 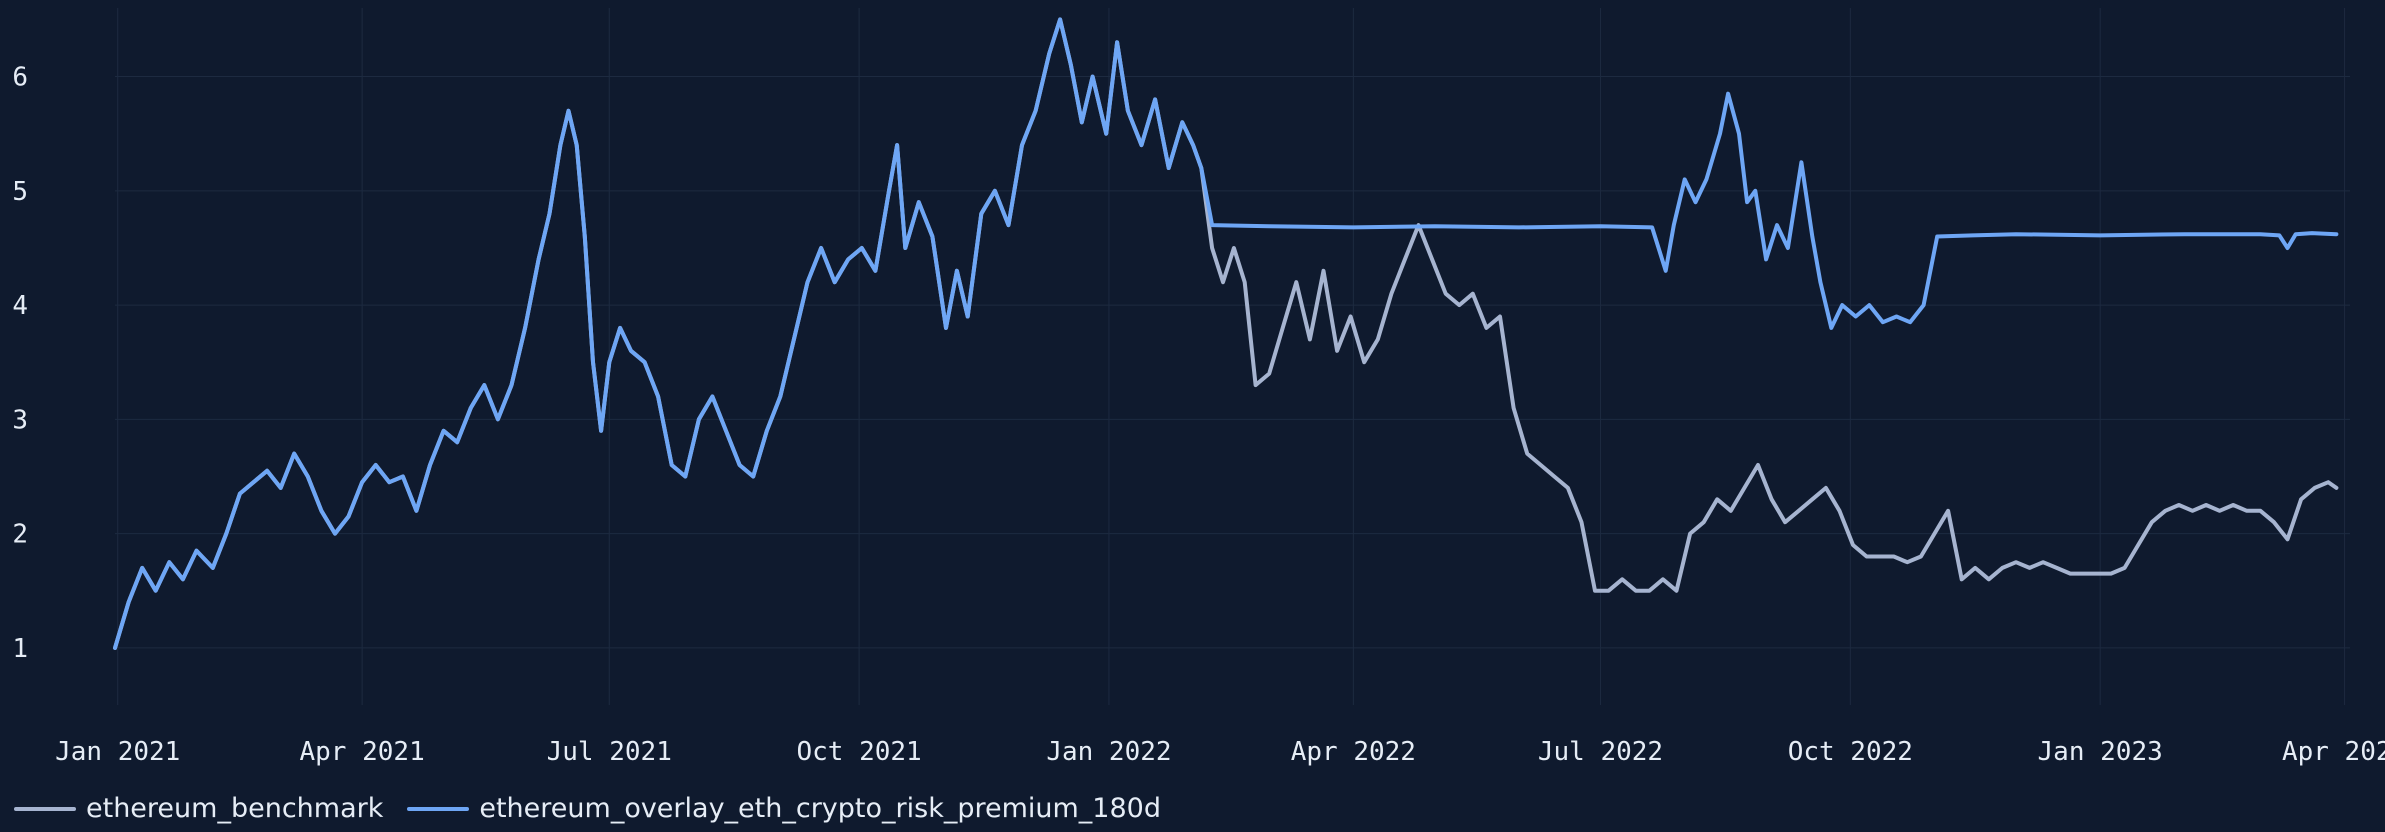 What do you see at coordinates (1600, 752) in the screenshot?
I see `x-tick-label: Jul 2022` at bounding box center [1600, 752].